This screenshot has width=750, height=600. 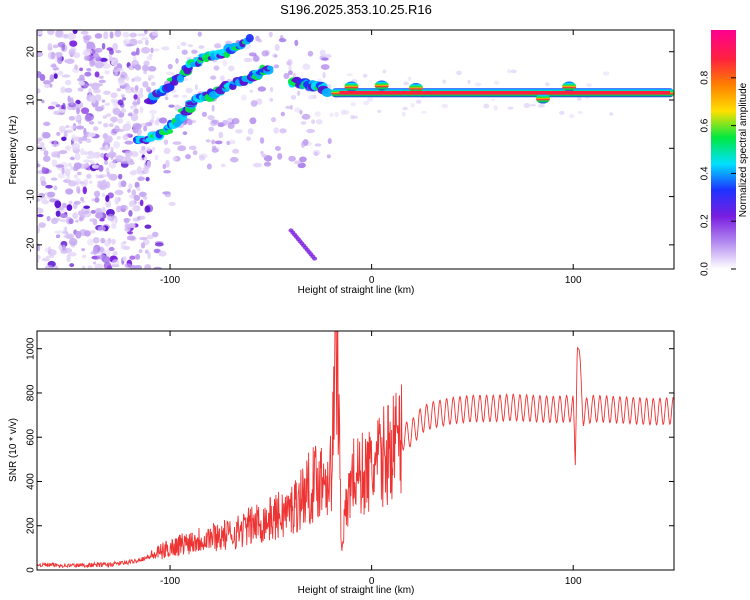 I want to click on snr-y-tick-label: 0, so click(x=31, y=570).